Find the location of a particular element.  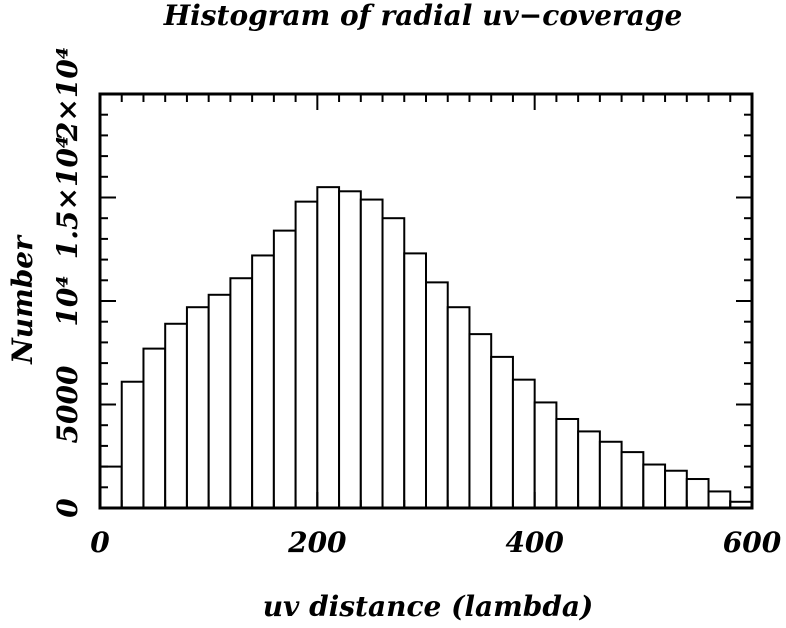

x-tick-labels: 0 200 400 600 is located at coordinates (435, 542).